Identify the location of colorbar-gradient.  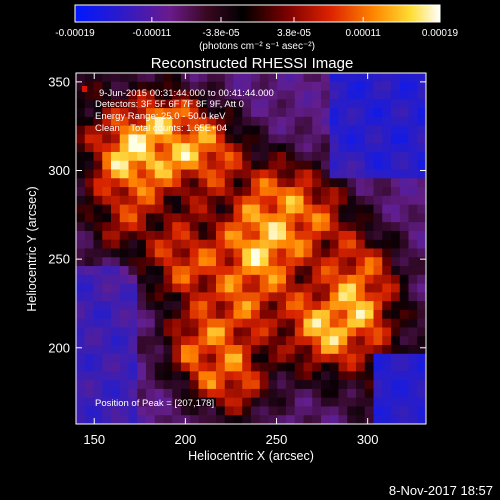
(257, 13).